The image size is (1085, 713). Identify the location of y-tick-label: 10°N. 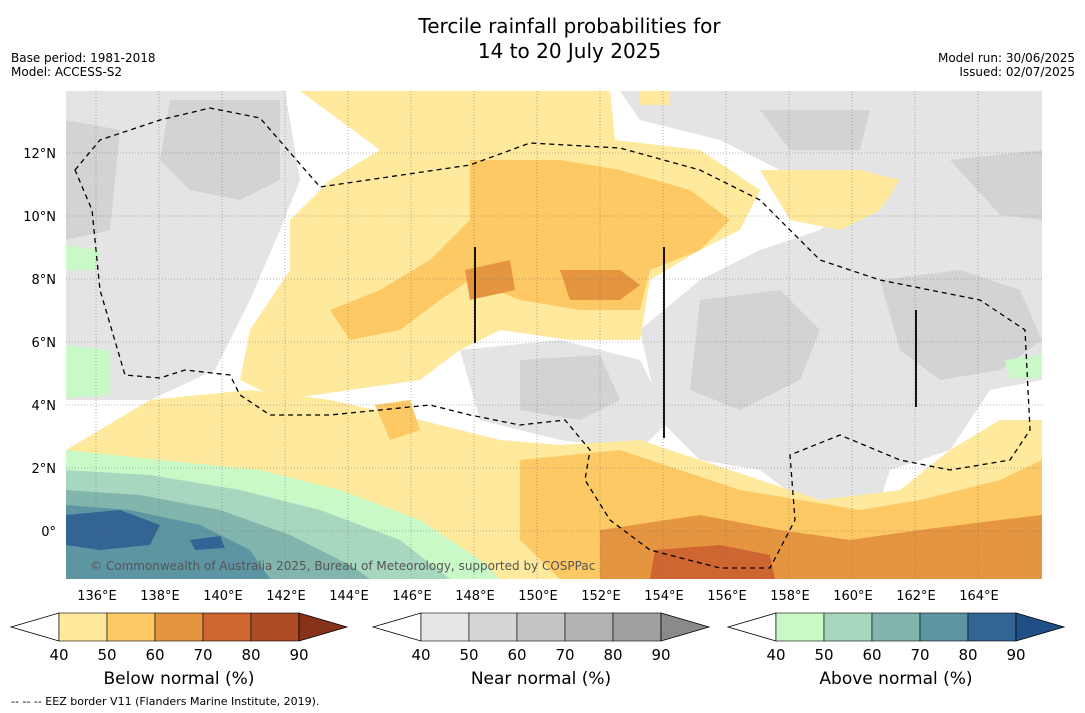
(39, 217).